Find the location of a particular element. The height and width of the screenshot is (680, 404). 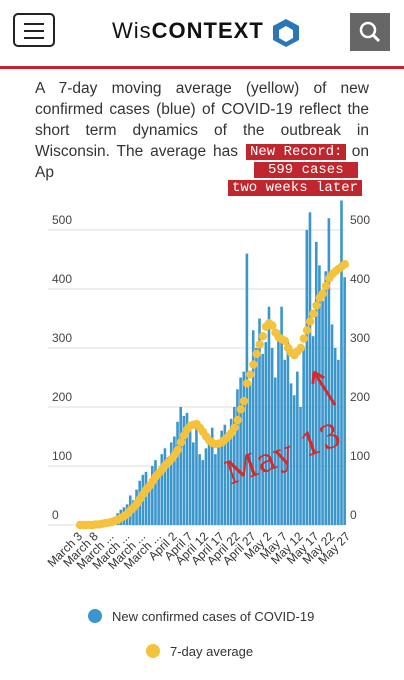

y-tick-label-right: 200 is located at coordinates (360, 397).